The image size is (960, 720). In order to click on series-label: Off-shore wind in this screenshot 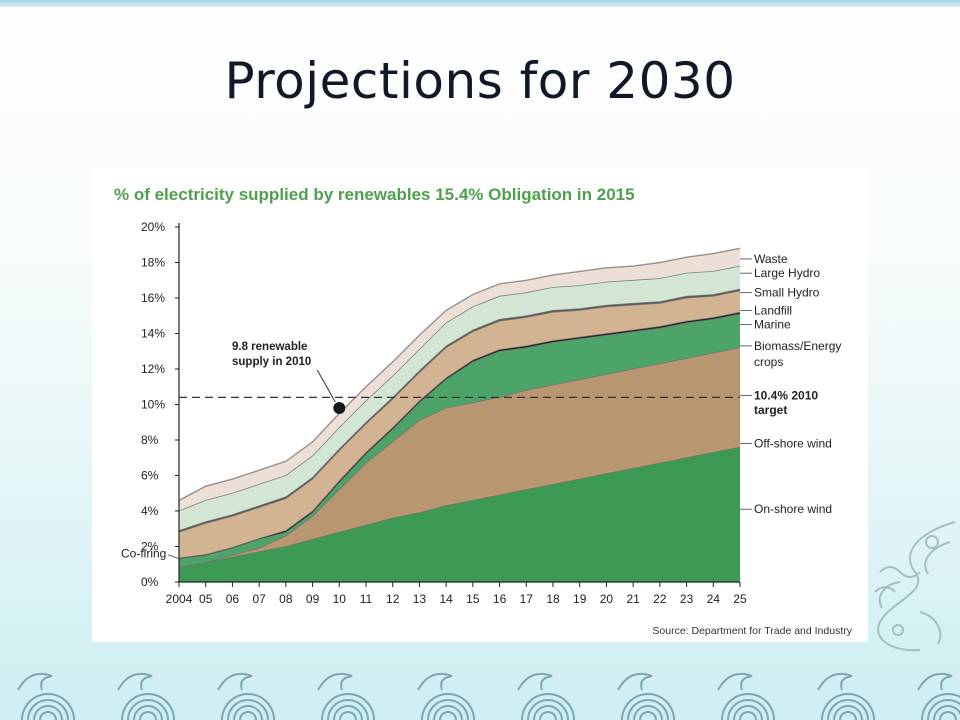, I will do `click(793, 444)`.